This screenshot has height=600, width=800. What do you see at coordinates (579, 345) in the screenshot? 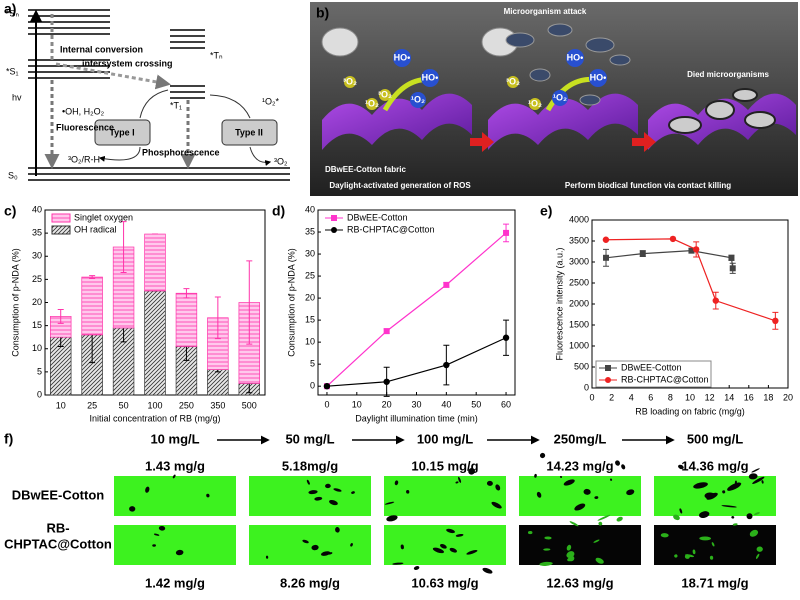
I see `y-tick-label: 1000` at bounding box center [579, 345].